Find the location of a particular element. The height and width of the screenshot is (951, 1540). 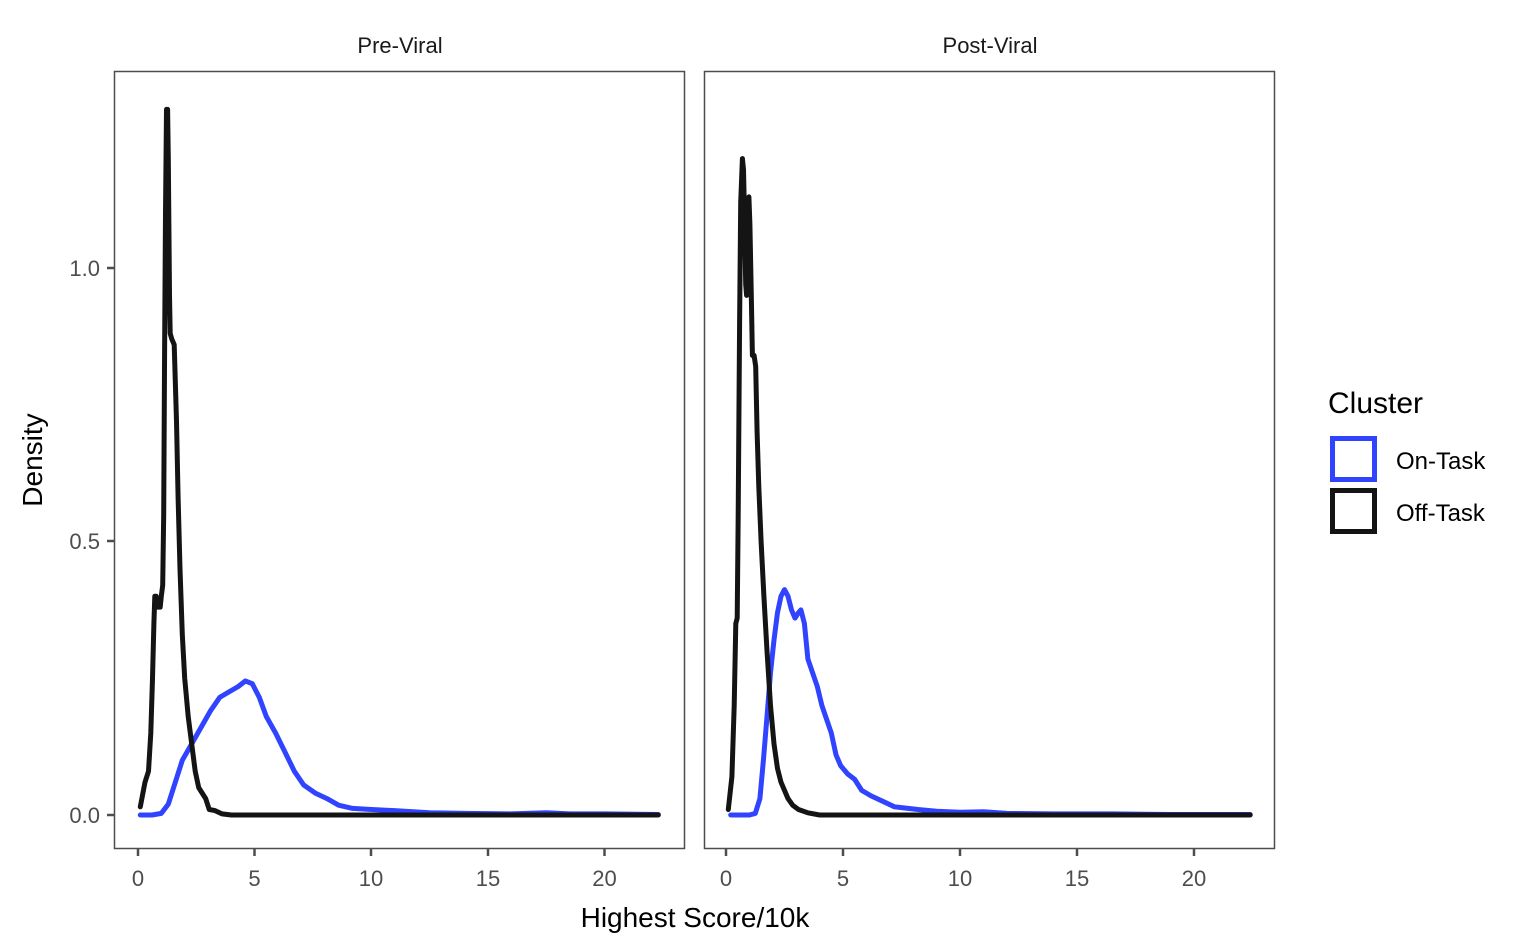

legend-key-on-task-icon is located at coordinates (1353, 459).